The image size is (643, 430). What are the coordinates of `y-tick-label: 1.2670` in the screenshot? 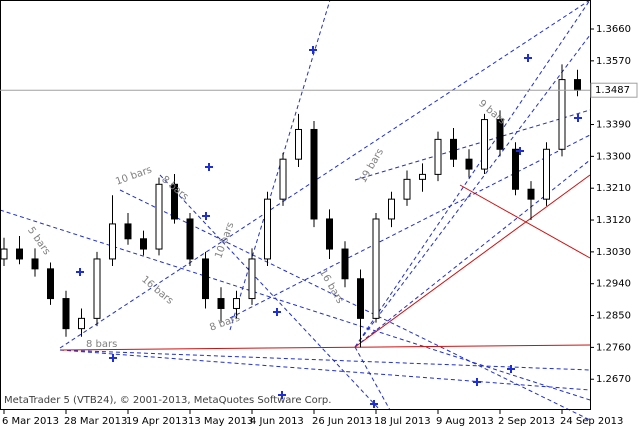 It's located at (613, 379).